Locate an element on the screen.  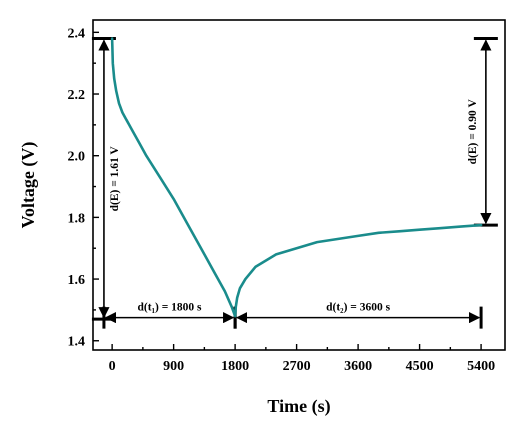
x-tick-label-2700: 2700 is located at coordinates (297, 366).